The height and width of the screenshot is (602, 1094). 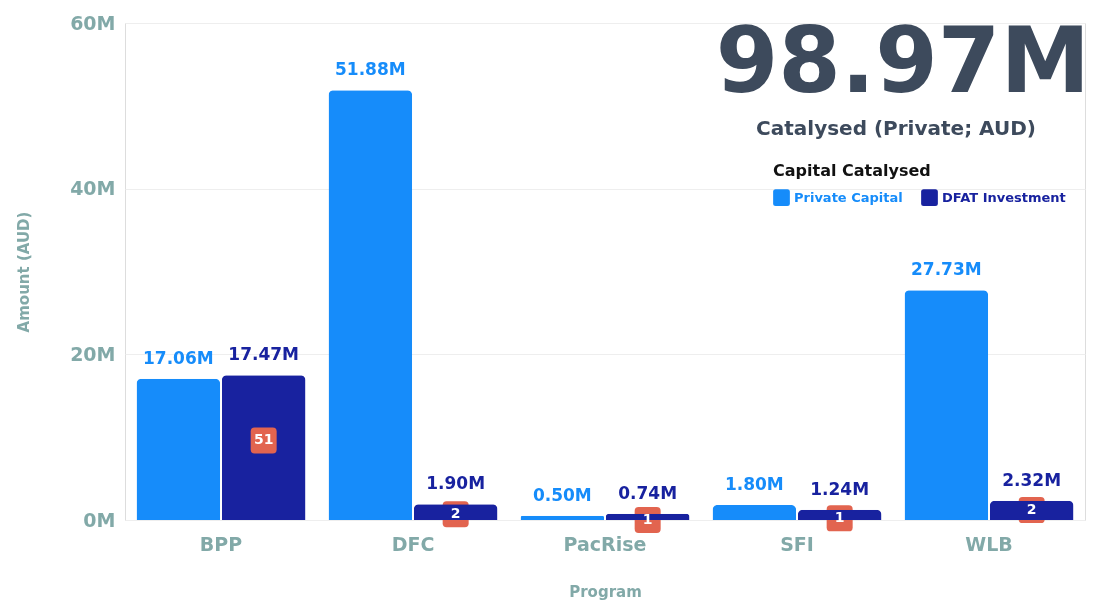 I want to click on data-label: 2.32M, so click(x=1032, y=479).